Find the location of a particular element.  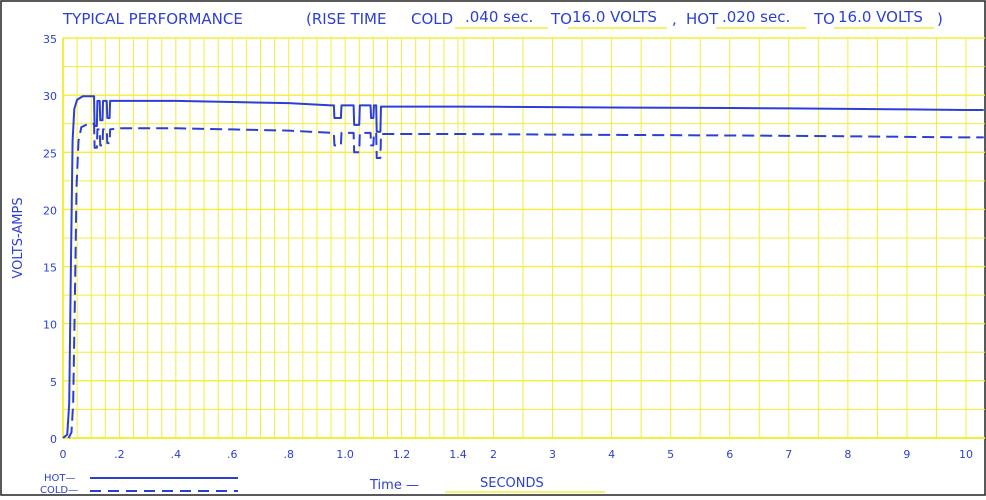

rise-hot-time: .020 sec. is located at coordinates (756, 17).